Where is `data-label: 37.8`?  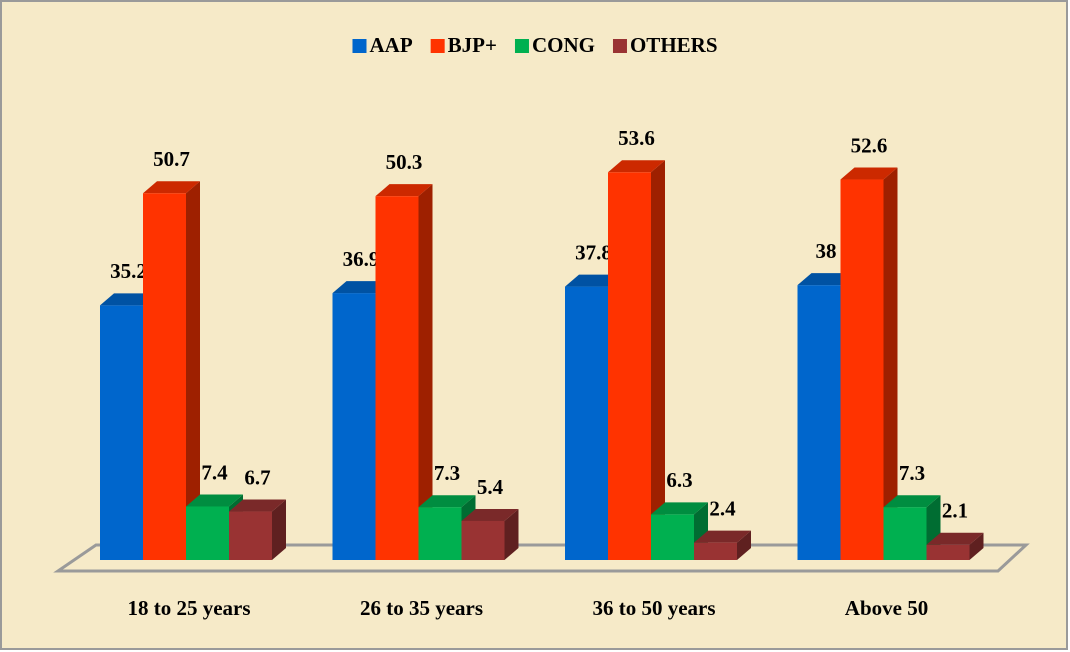 data-label: 37.8 is located at coordinates (593, 252).